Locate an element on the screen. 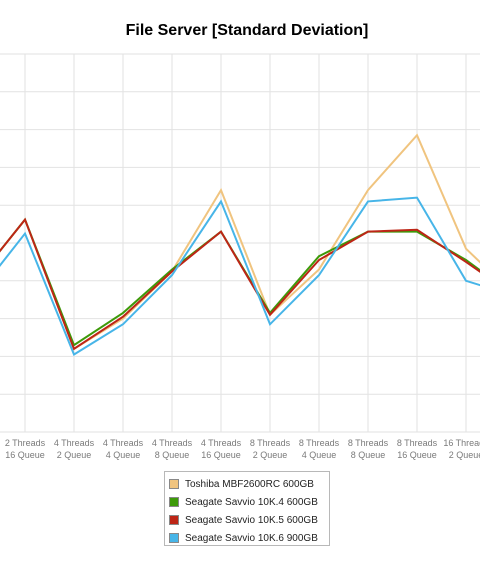 The width and height of the screenshot is (480, 566). x-tick-label: 8 Threads 2 Queue is located at coordinates (270, 449).